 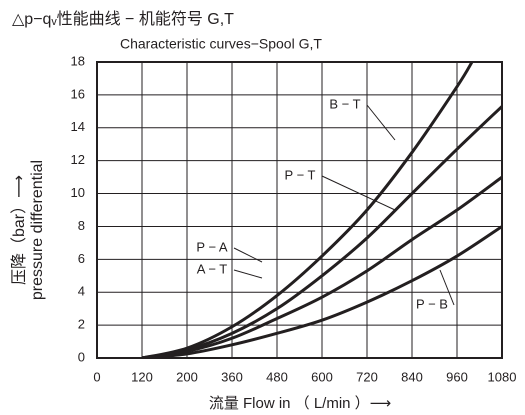 I want to click on curve-label: P − T, so click(x=300, y=174).